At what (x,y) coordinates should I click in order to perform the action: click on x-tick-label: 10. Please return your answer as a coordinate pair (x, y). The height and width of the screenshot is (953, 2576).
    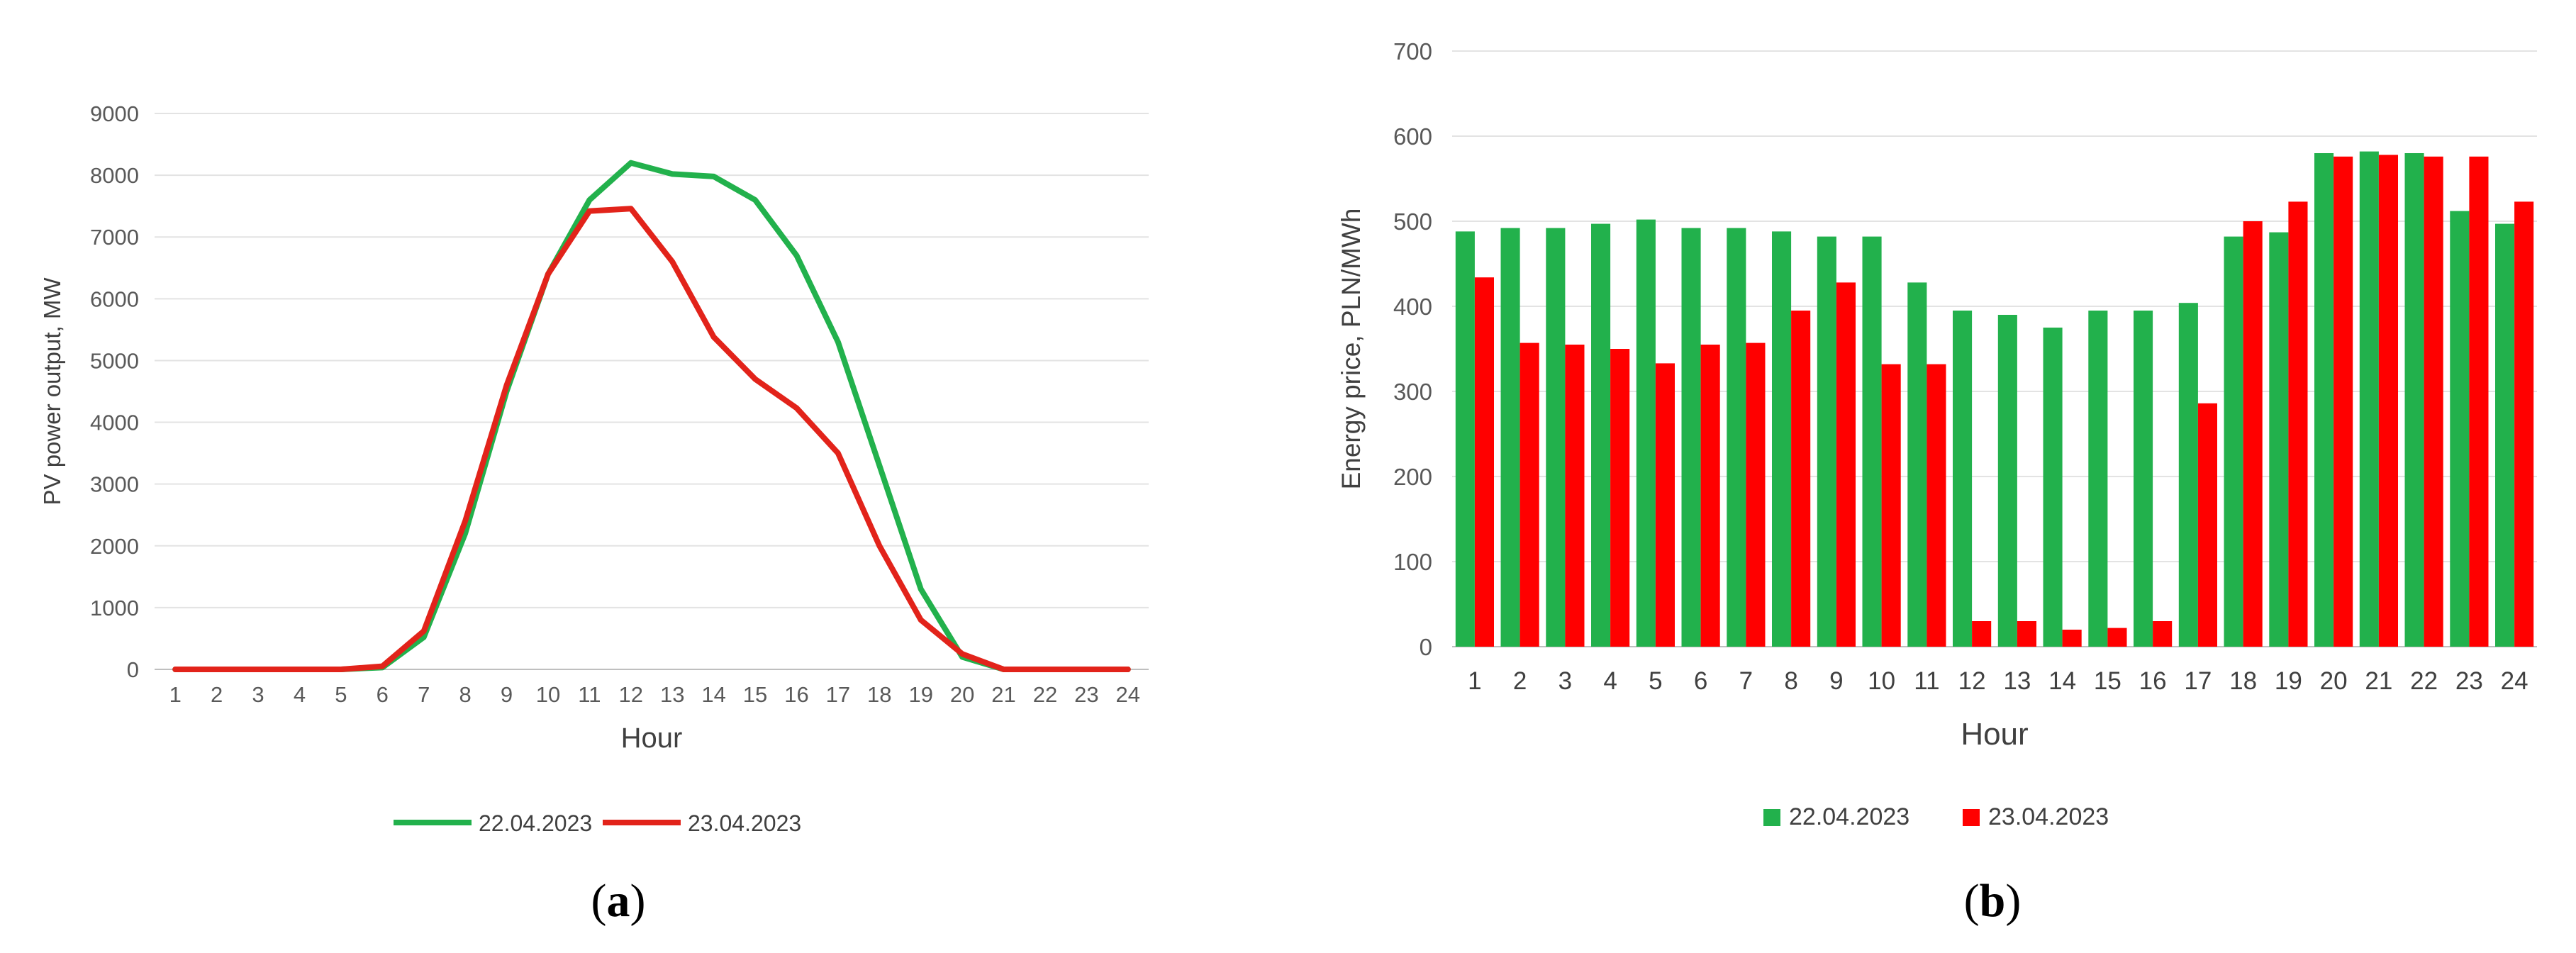
    Looking at the image, I should click on (548, 694).